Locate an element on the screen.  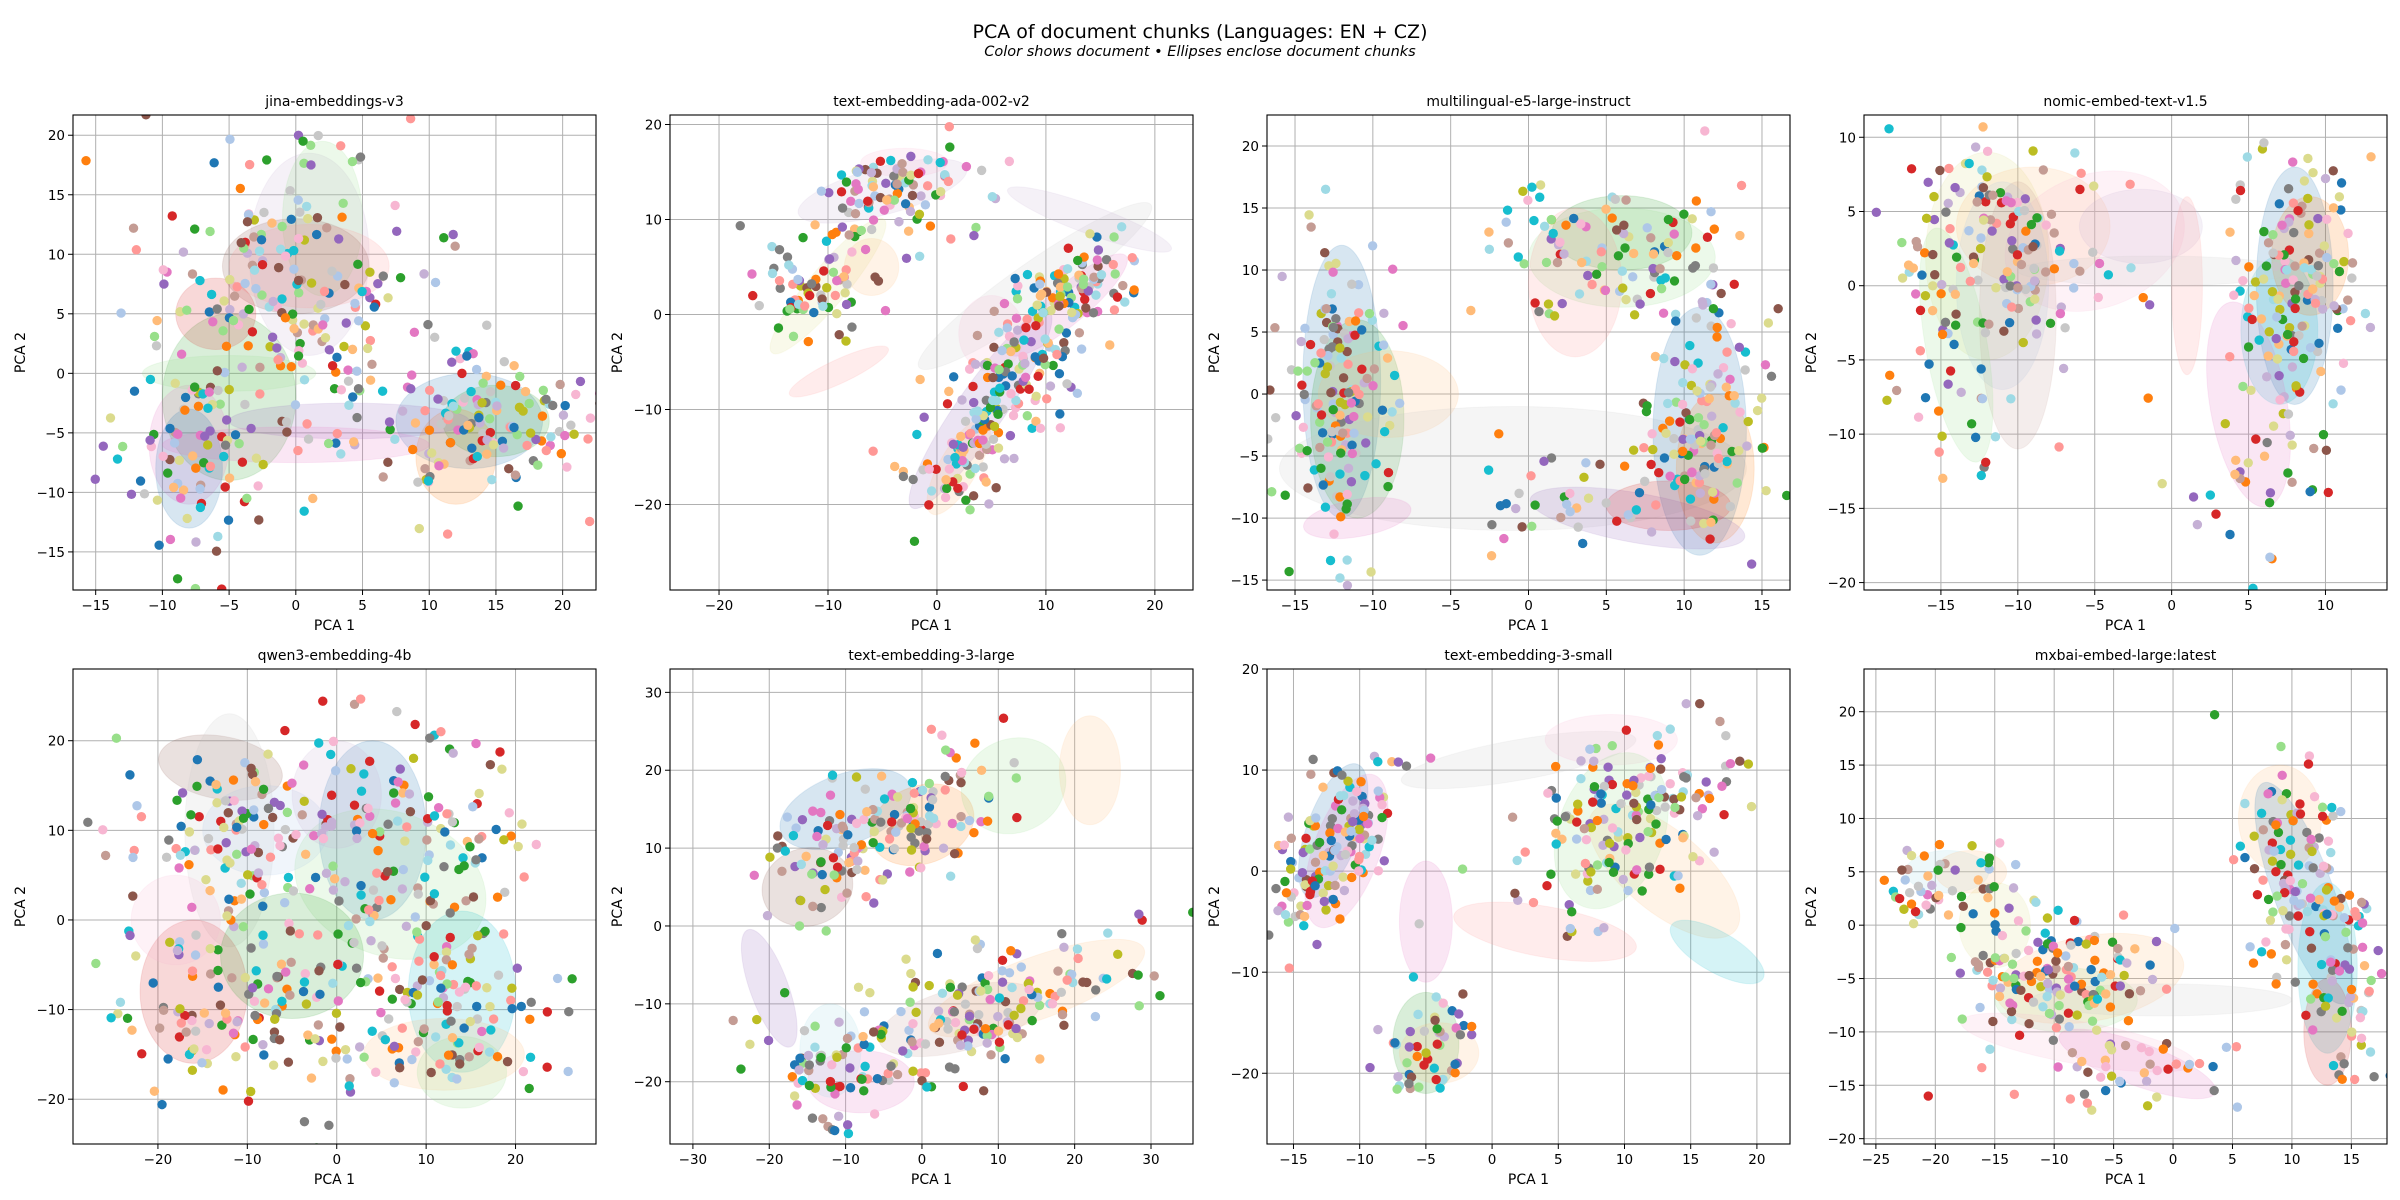
y-tick-label: 20 is located at coordinates (1847, 713).